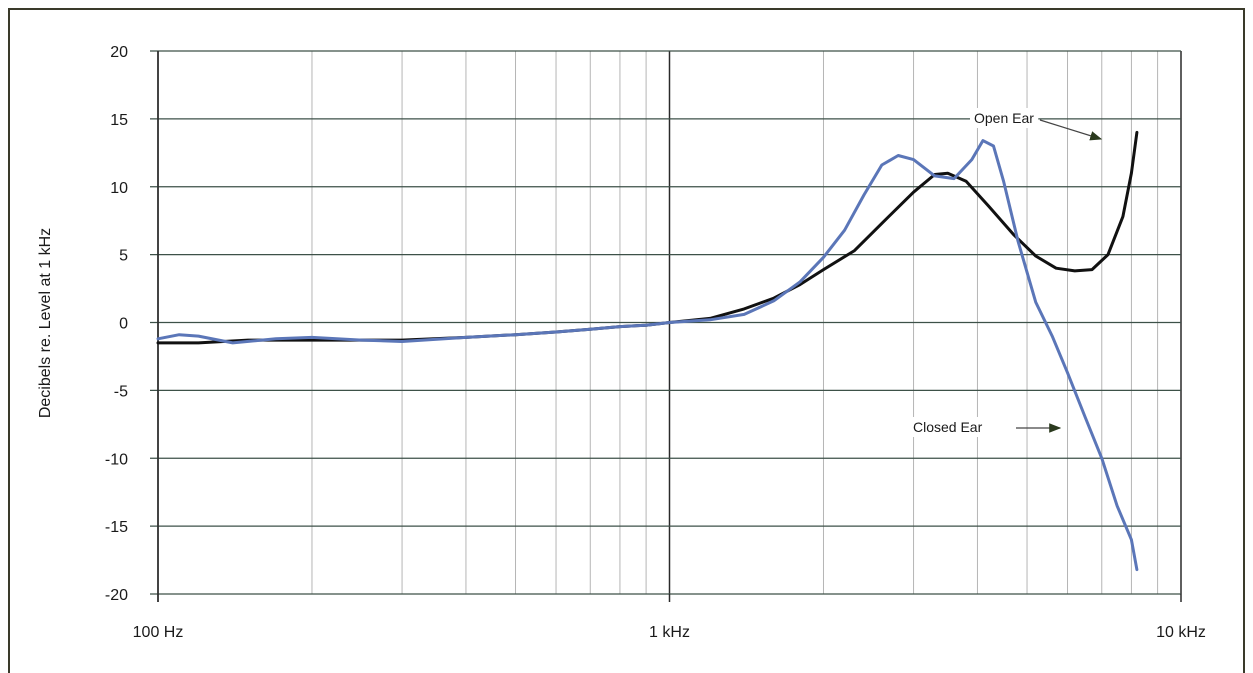  Describe the element at coordinates (1006, 272) in the screenshot. I see `annotations: Open Ear Closed Ear` at that location.